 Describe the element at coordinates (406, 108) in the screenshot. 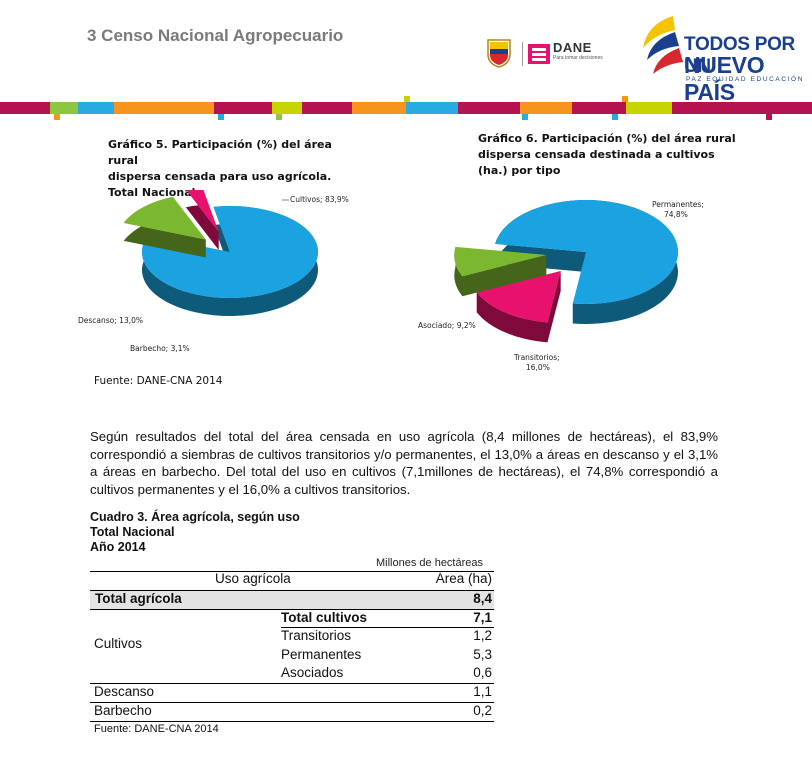

I see `color-stripe-divider` at that location.